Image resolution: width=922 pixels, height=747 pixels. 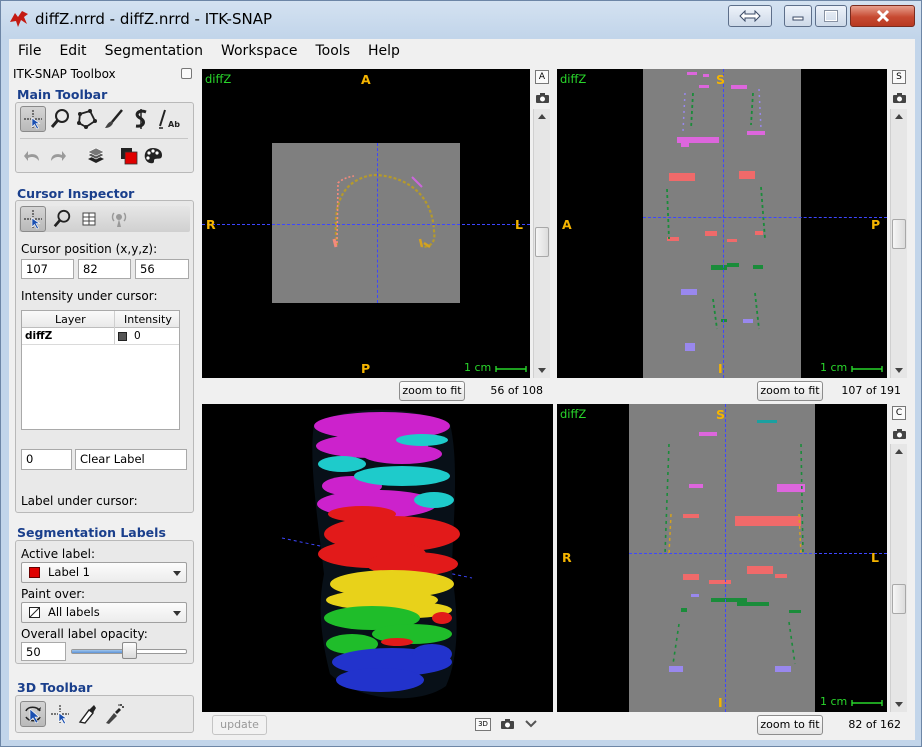 I want to click on sagittal-orientation-left: A, so click(x=567, y=224).